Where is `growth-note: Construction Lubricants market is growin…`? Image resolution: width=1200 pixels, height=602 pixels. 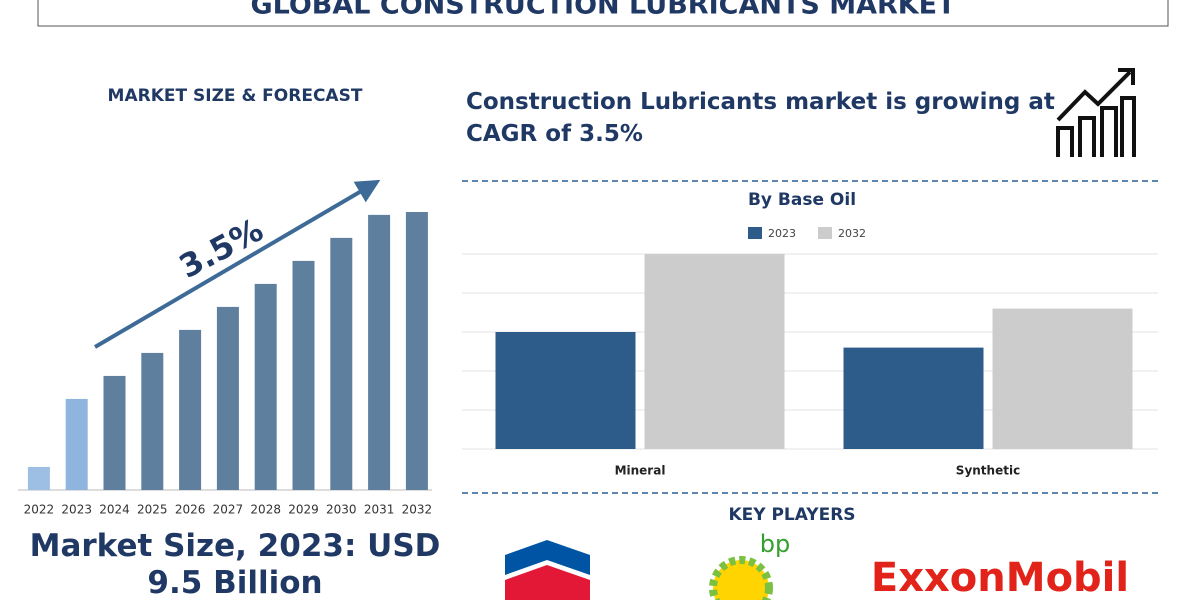 growth-note: Construction Lubricants market is growin… is located at coordinates (760, 118).